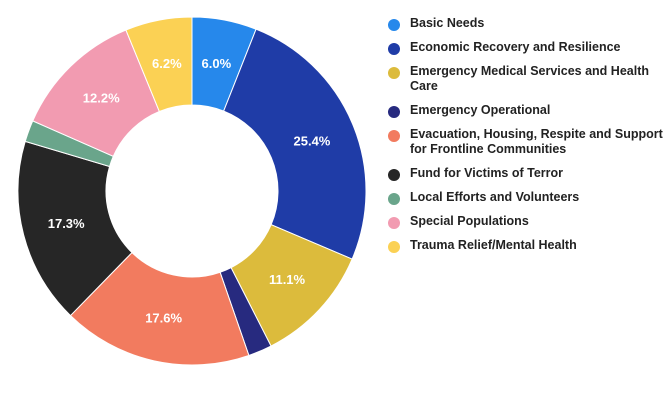 The width and height of the screenshot is (672, 414). I want to click on slice-label-7: 12.2%, so click(101, 97).